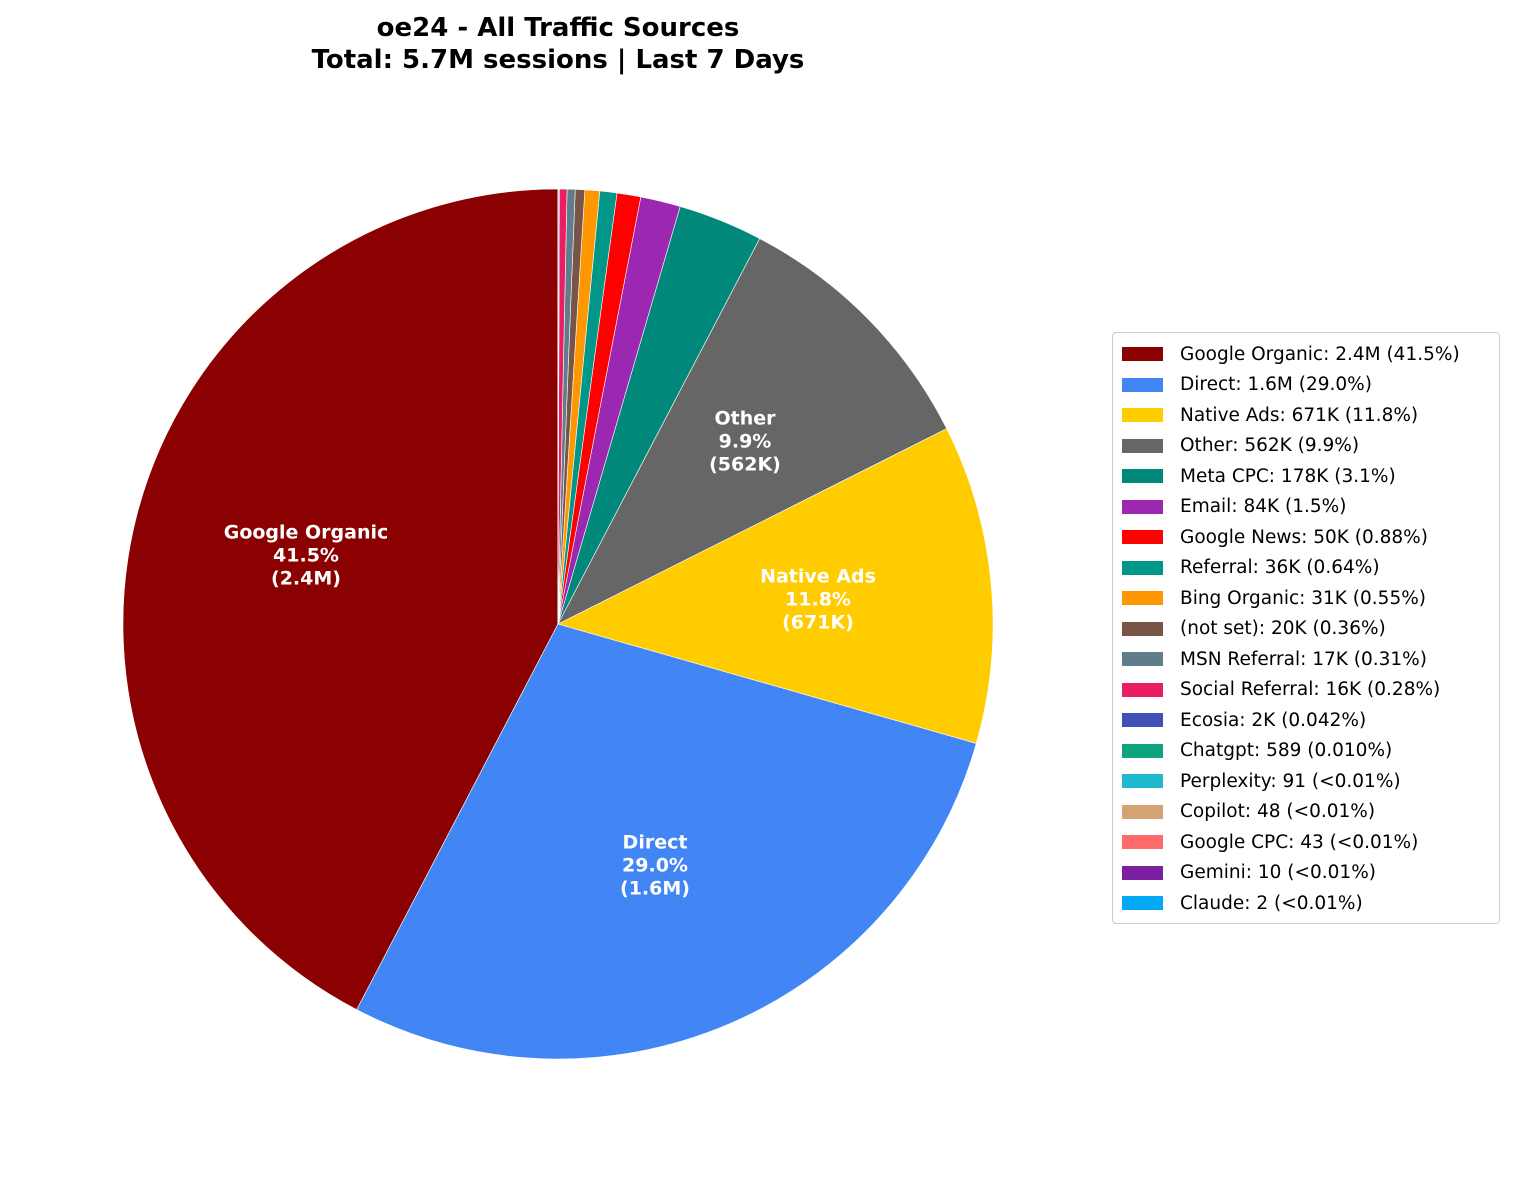 The image size is (1517, 1183). What do you see at coordinates (1276, 385) in the screenshot?
I see `legend-label: Direct: 1.6M (29.0%)` at bounding box center [1276, 385].